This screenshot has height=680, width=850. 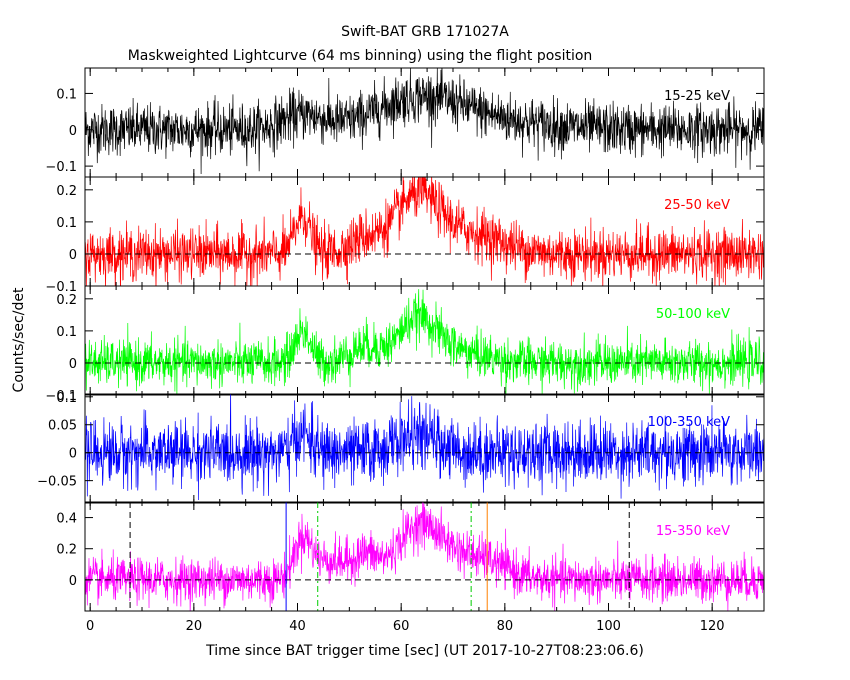 I want to click on band-label-0: 15-25 keV, so click(x=697, y=96).